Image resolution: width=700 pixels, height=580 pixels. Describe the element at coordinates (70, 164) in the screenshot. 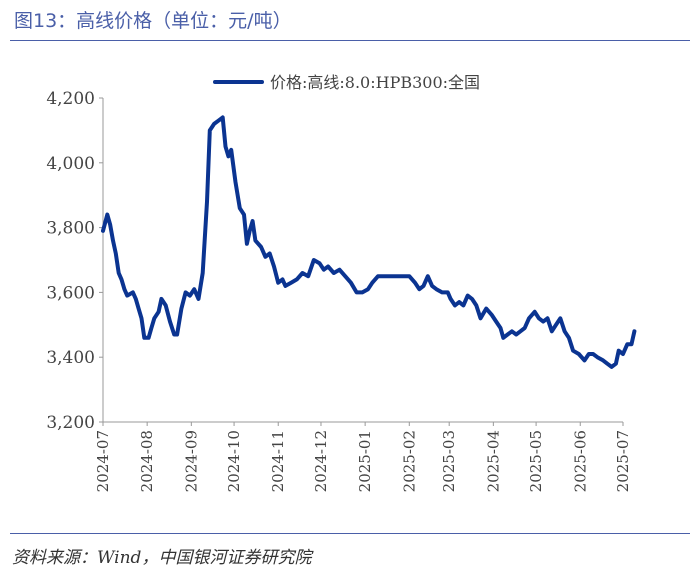

I see `y-tick-label: 4,000` at that location.